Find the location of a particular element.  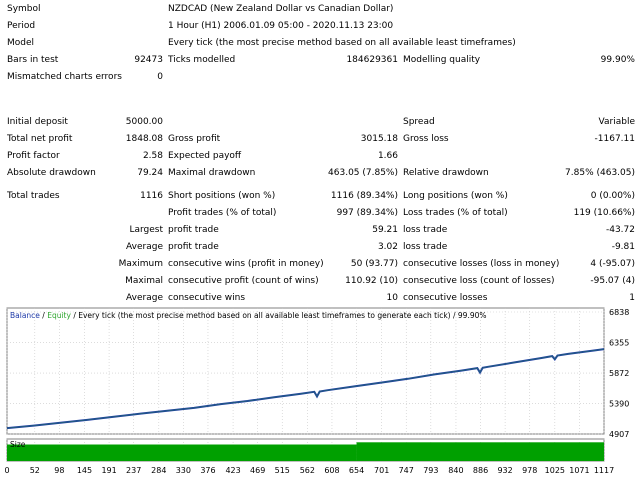

report-label: Loss trades (% of total) is located at coordinates (455, 213).